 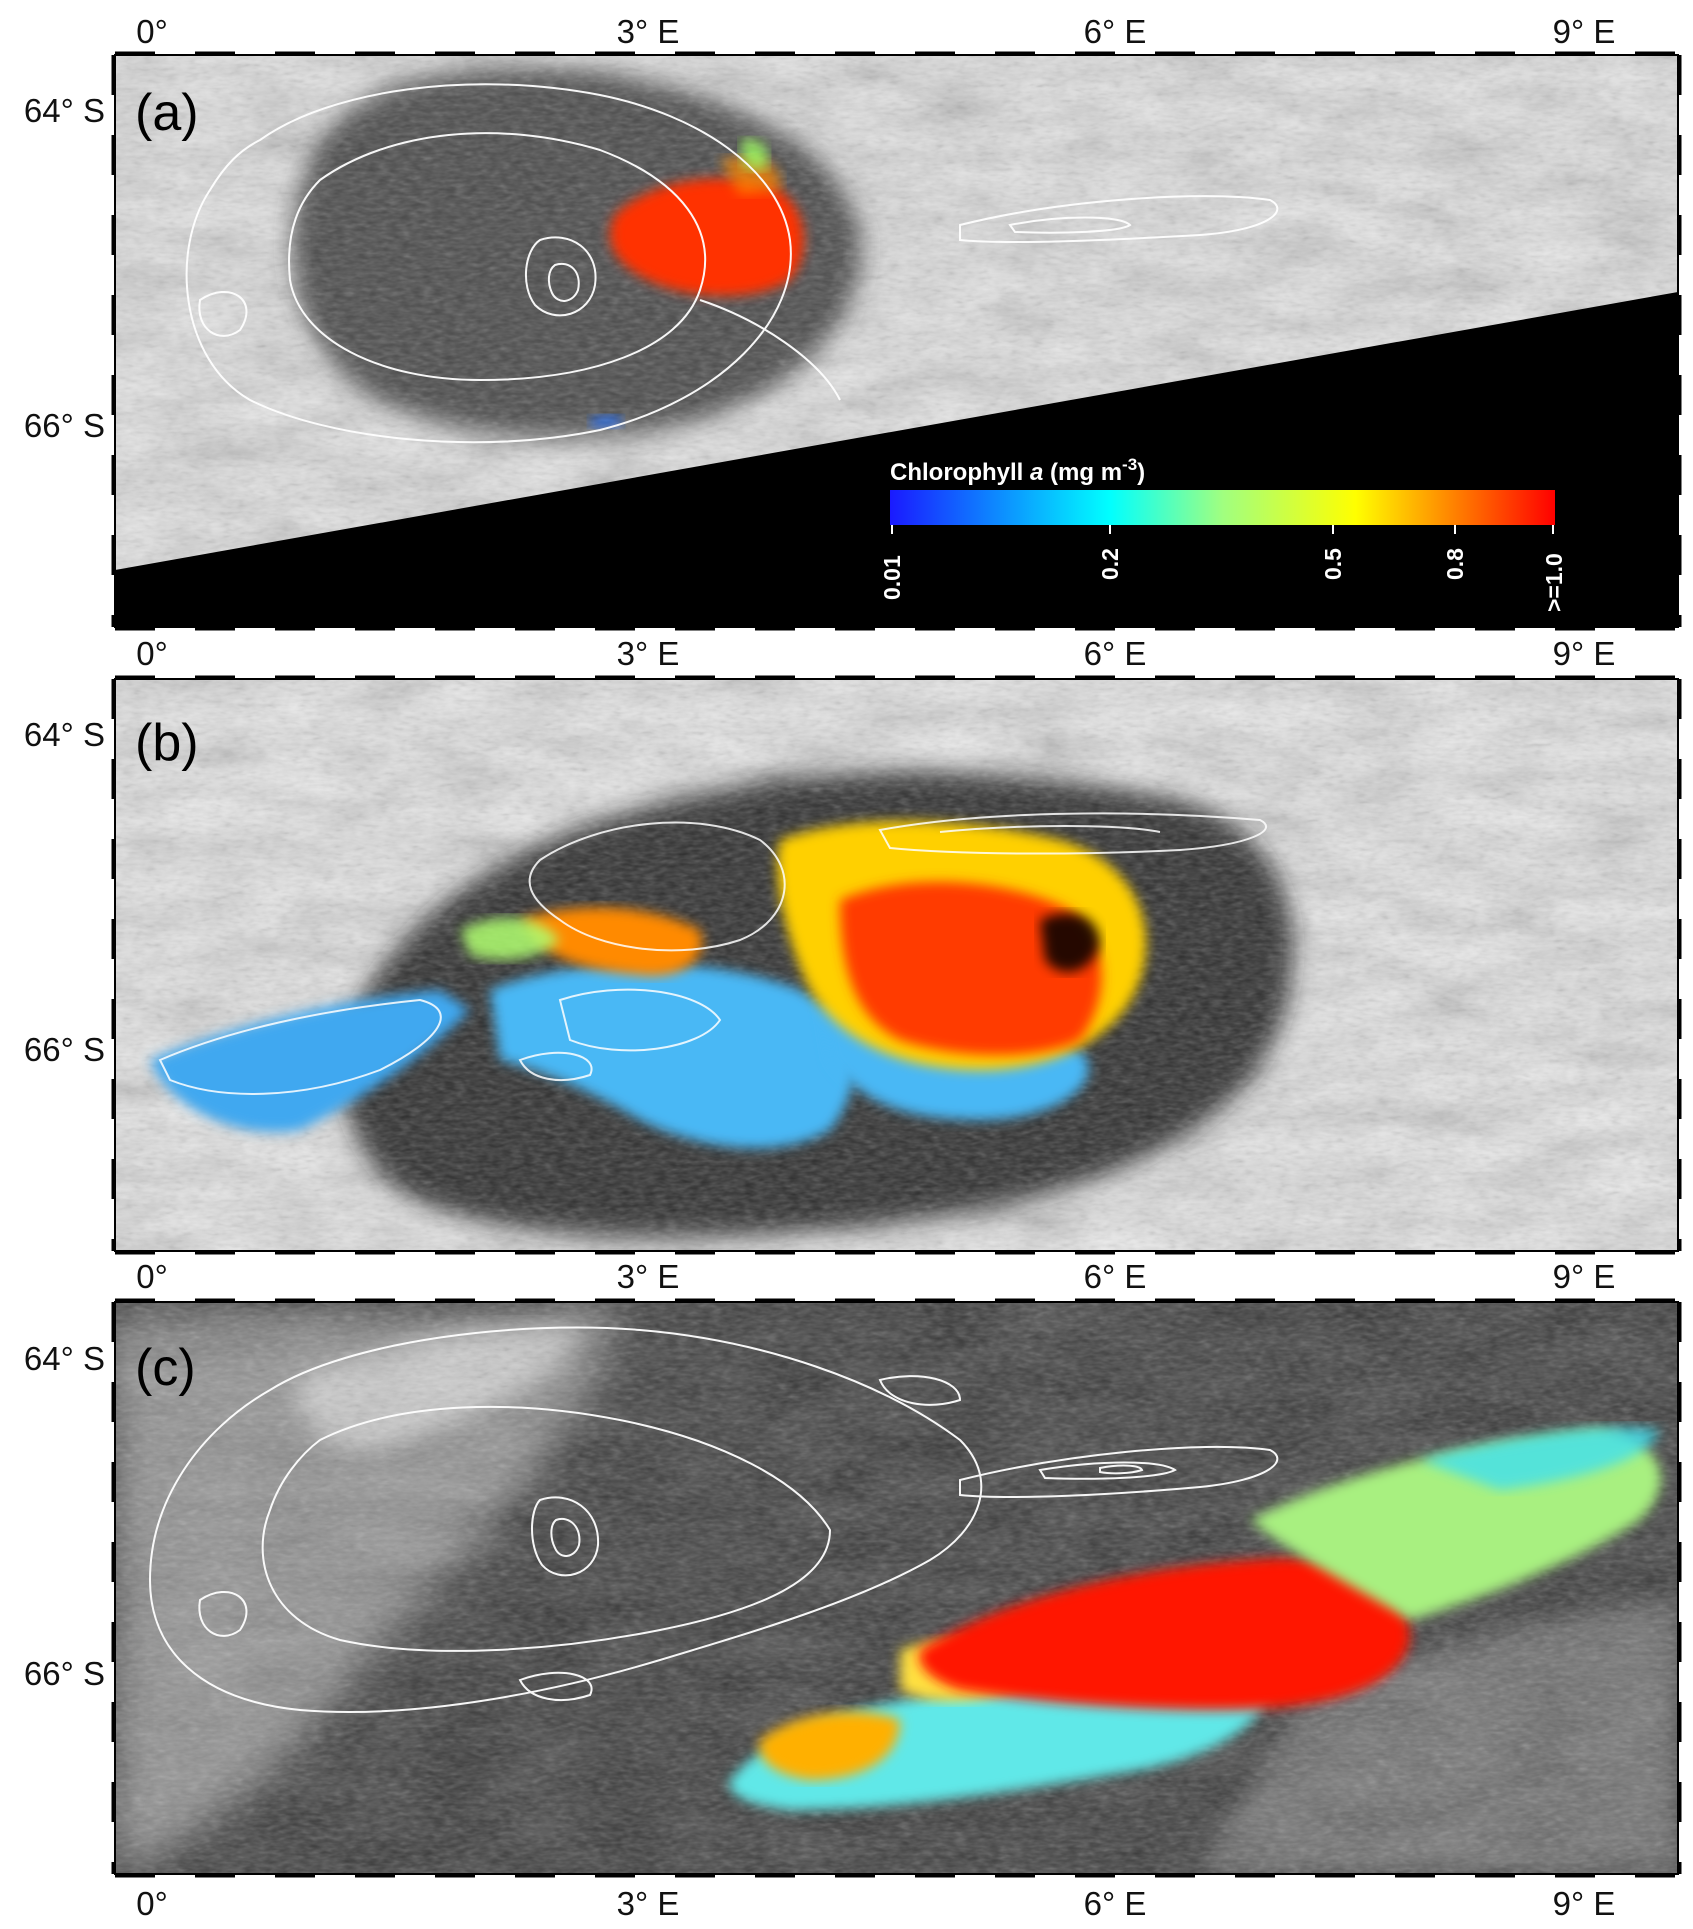 What do you see at coordinates (1110, 564) in the screenshot?
I see `colorbar-tick-1: 0.2` at bounding box center [1110, 564].